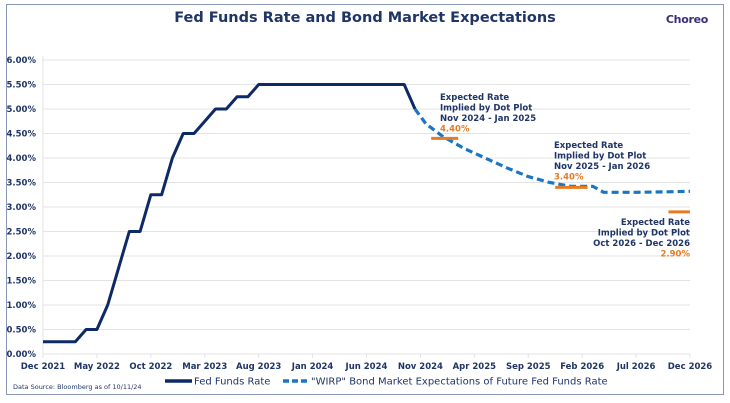  Describe the element at coordinates (22, 110) in the screenshot. I see `y-tick-label: 5.00%` at that location.